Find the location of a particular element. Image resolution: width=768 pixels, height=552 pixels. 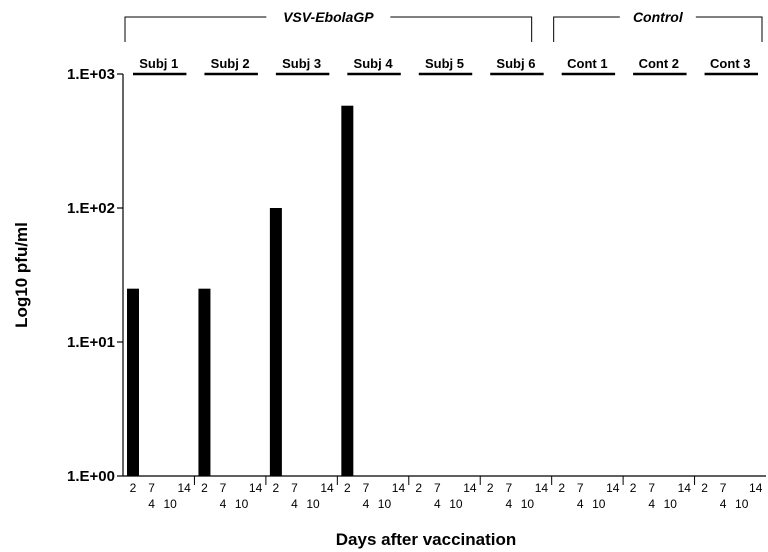

subject-label: Subj 5 is located at coordinates (444, 63).